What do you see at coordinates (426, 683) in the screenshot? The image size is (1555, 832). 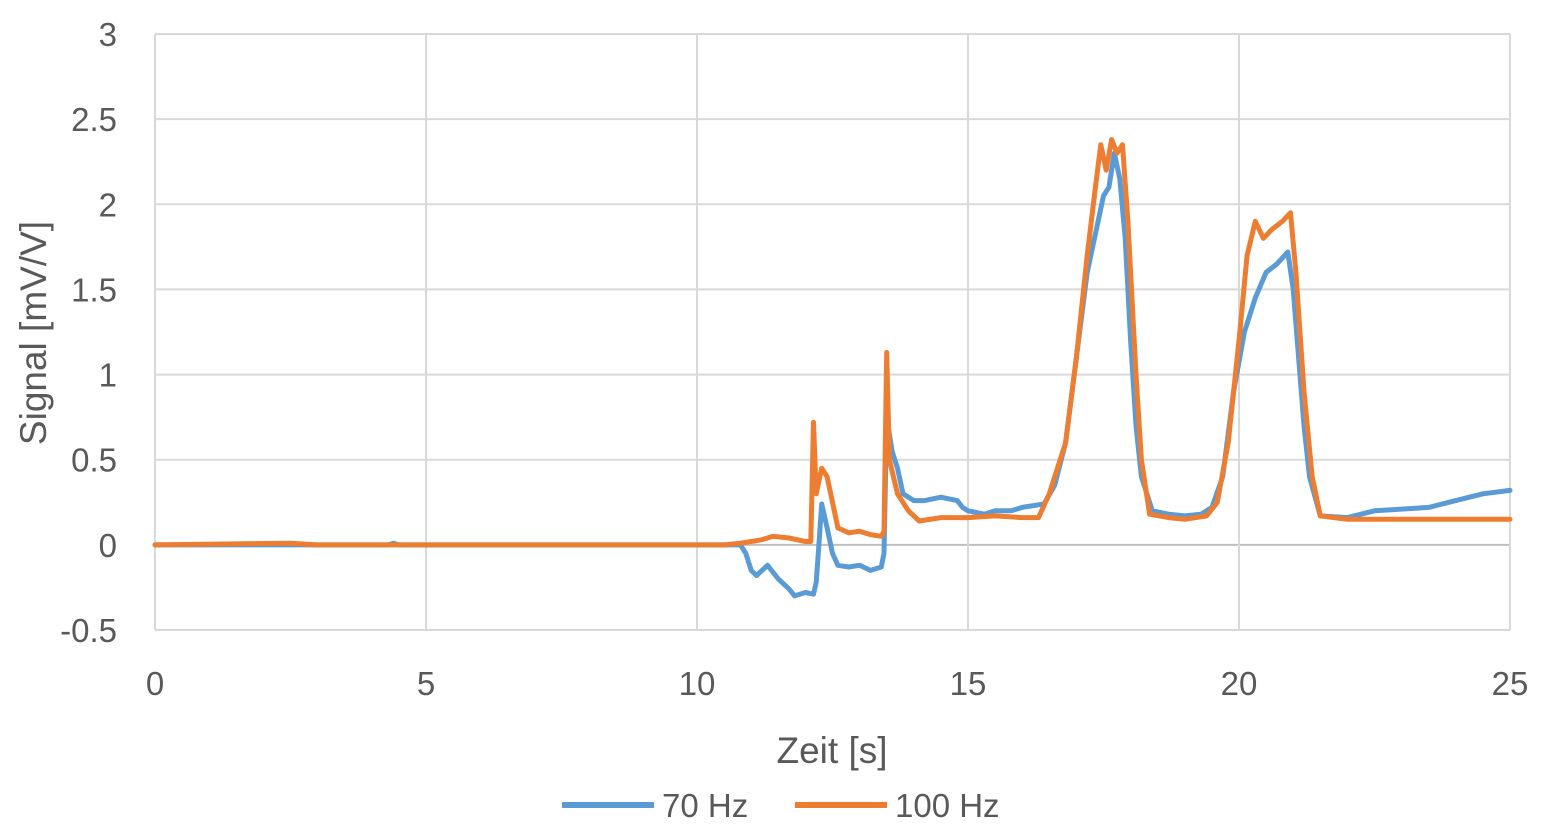 I see `x-tick-label: 5` at bounding box center [426, 683].